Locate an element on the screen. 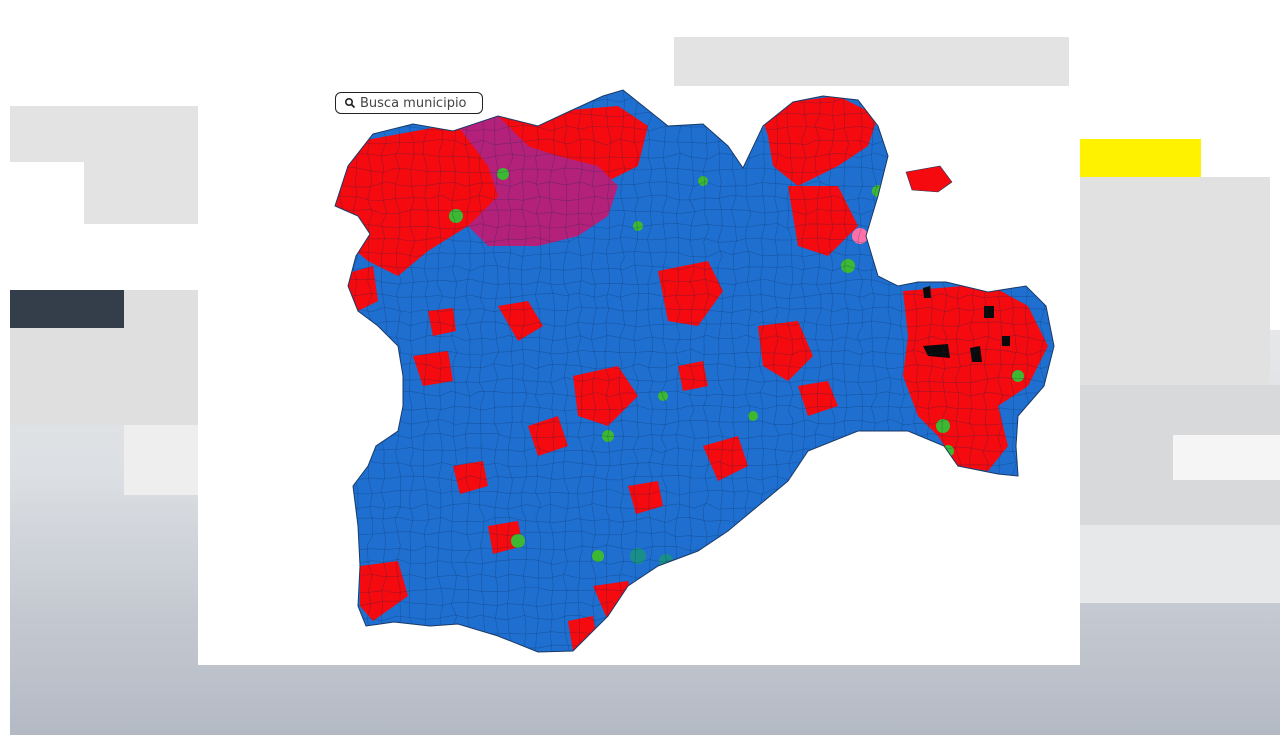  search-placeholder: Busca municipio is located at coordinates (413, 103).